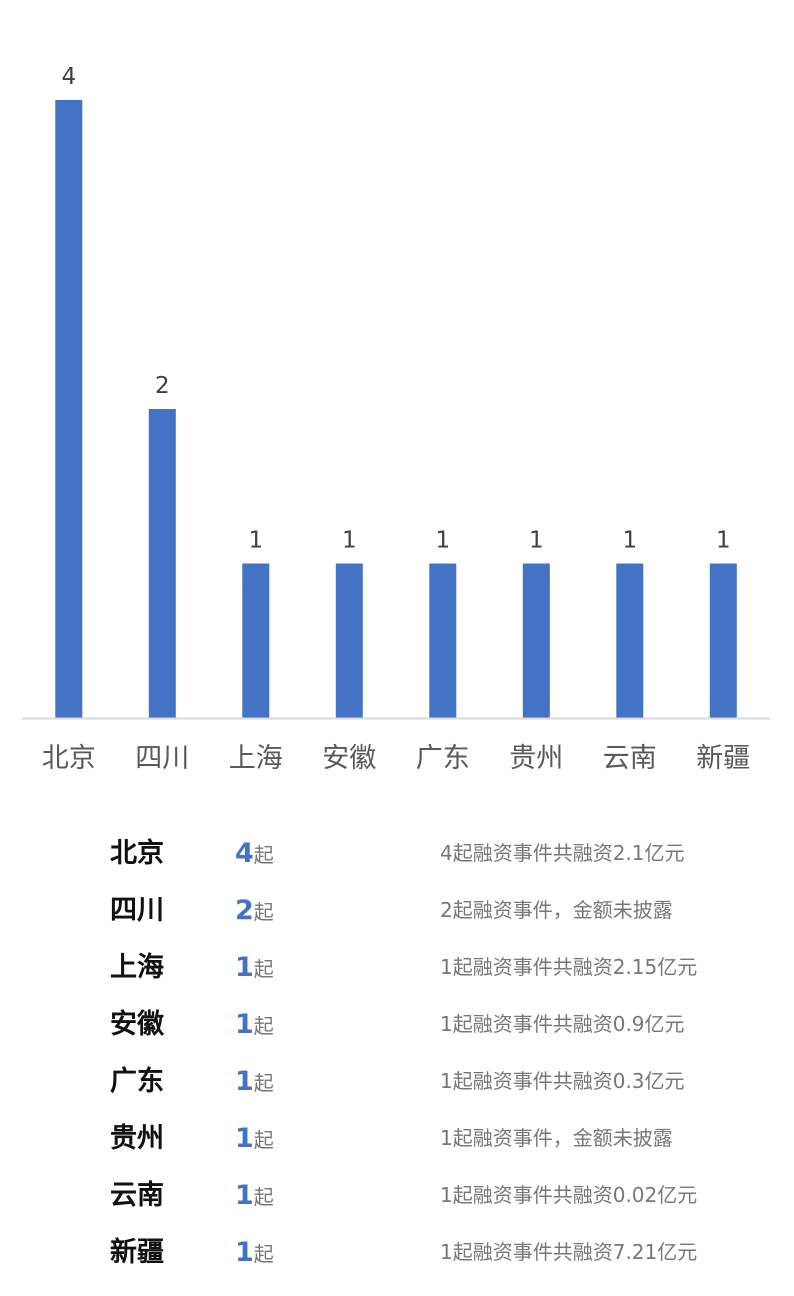  I want to click on financing-description: 1起融资事件共融资0.02亿元, so click(569, 1195).